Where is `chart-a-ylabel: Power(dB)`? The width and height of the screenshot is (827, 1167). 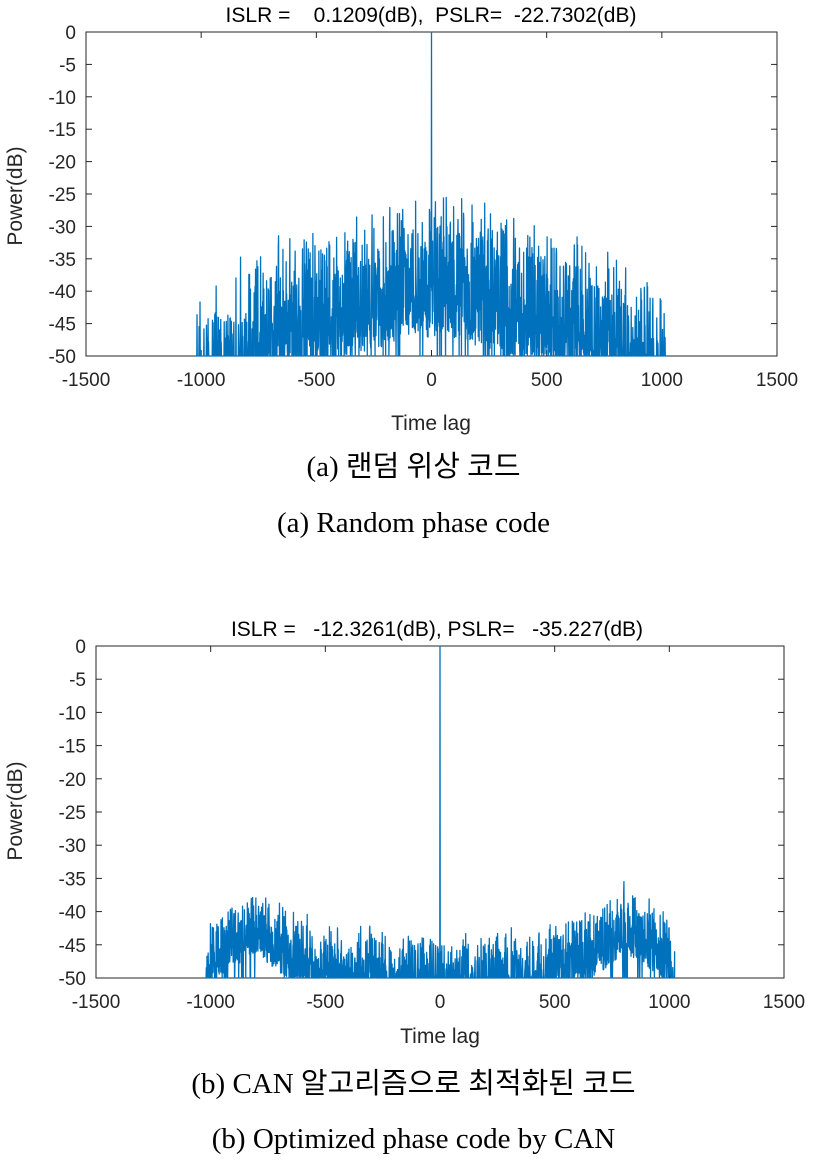
chart-a-ylabel: Power(dB) is located at coordinates (15, 195).